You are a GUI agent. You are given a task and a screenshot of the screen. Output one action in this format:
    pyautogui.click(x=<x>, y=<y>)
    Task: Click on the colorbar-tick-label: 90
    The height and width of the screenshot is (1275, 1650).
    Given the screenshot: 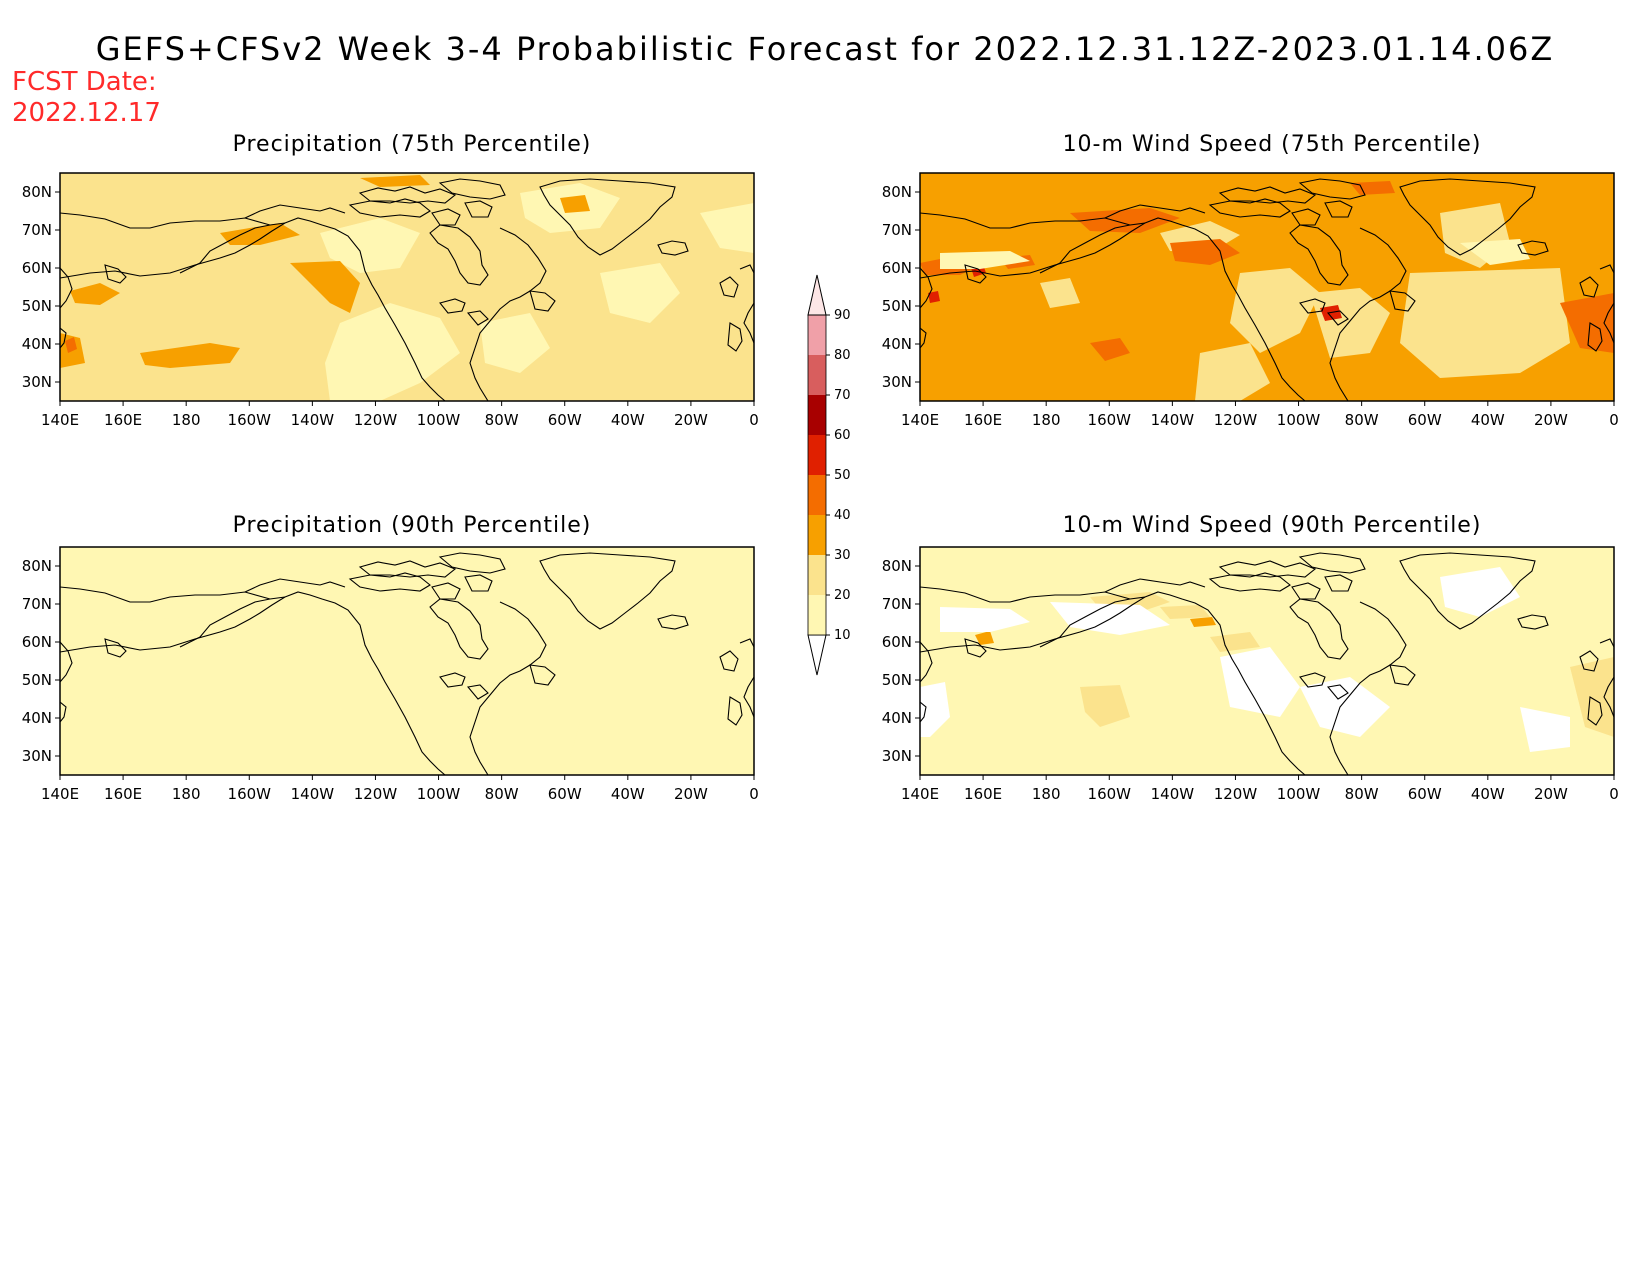 What is the action you would take?
    pyautogui.click(x=842, y=315)
    